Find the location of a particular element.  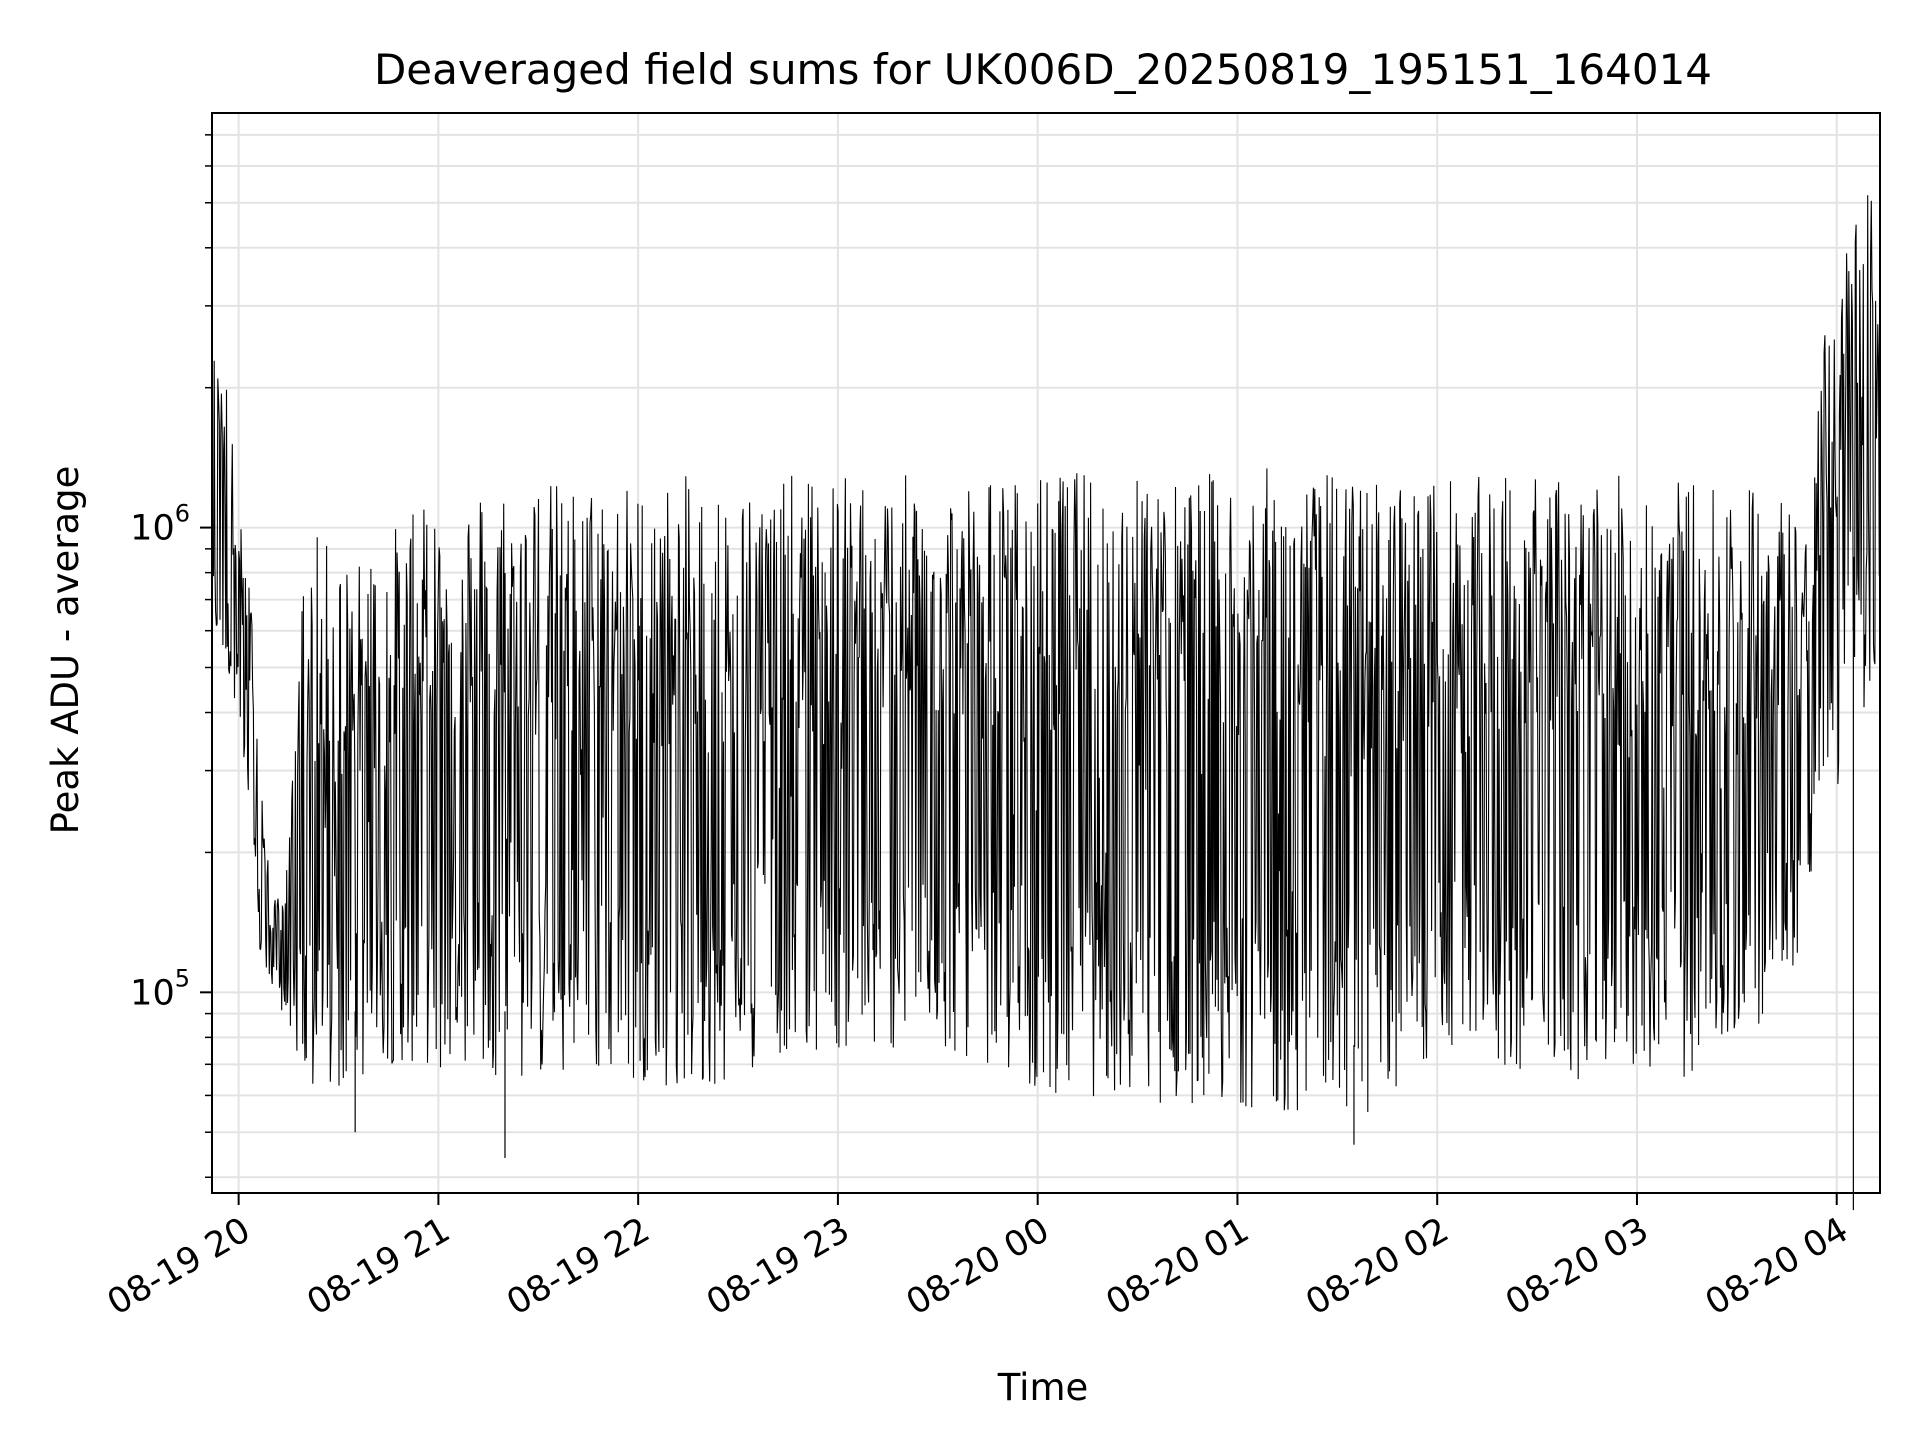

y-tick-label: 10⁶ is located at coordinates (160, 524).